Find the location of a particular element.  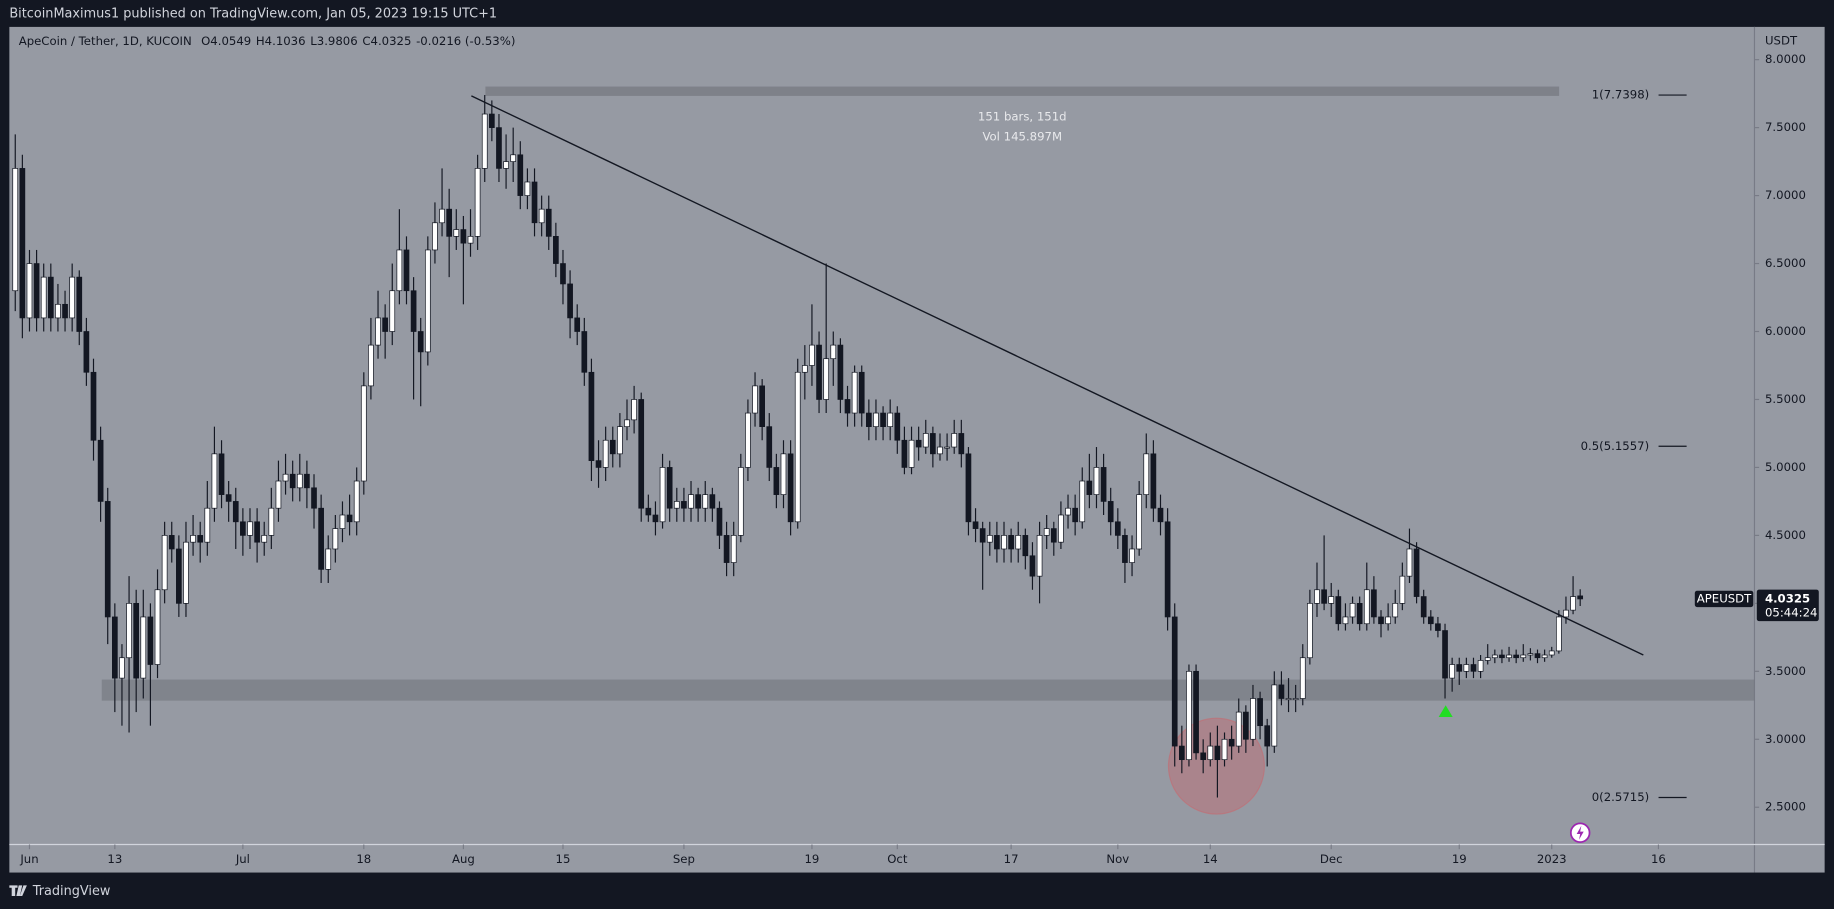

y-tick-label: 6.0000 is located at coordinates (1785, 331).